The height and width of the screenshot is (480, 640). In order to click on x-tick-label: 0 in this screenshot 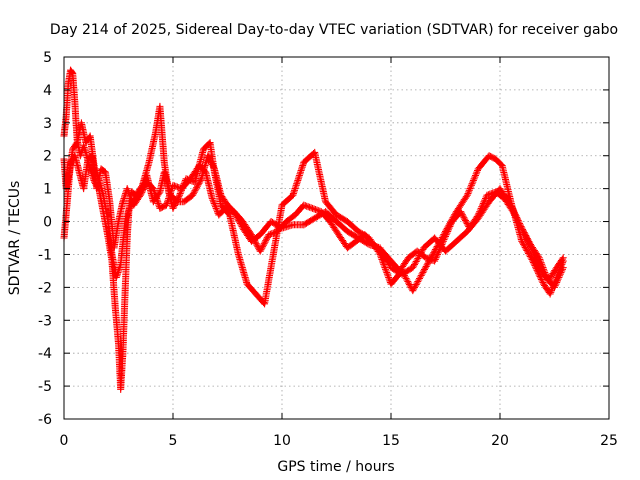, I will do `click(64, 441)`.